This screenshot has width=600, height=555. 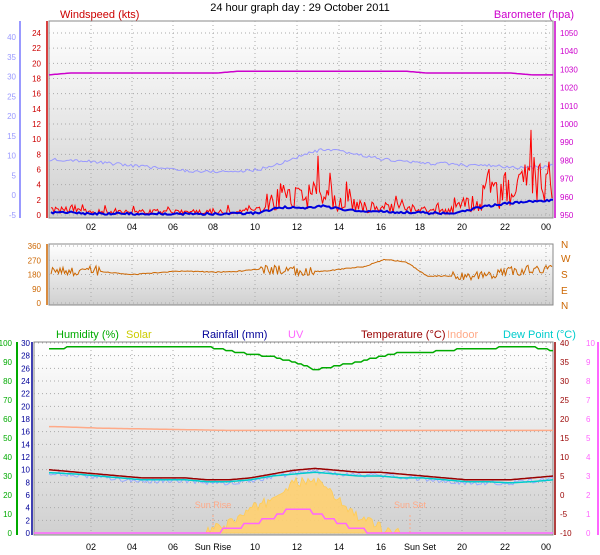 I want to click on y-tick-label-temperature: 10, so click(x=564, y=457).